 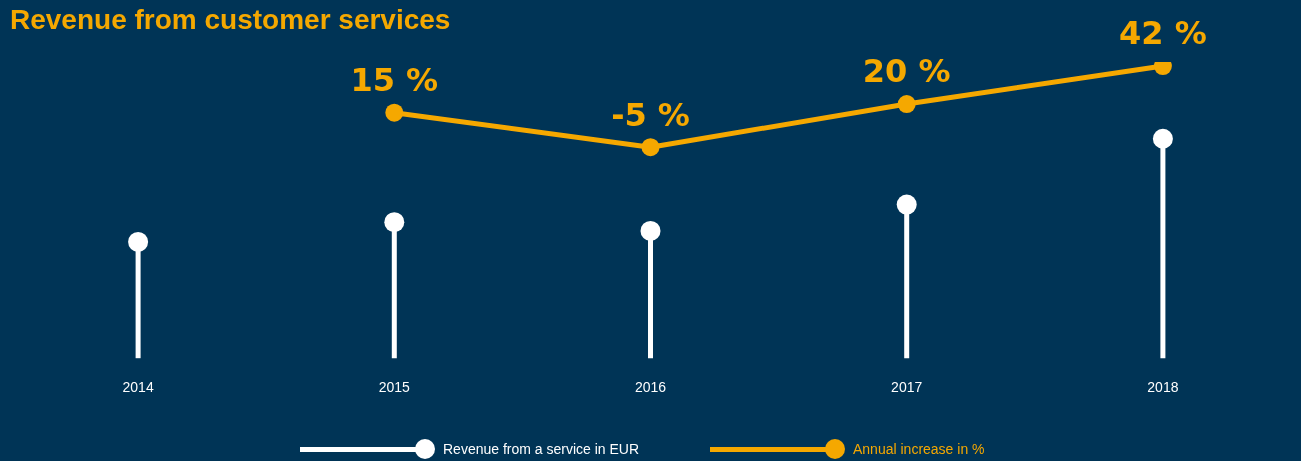 What do you see at coordinates (650, 114) in the screenshot?
I see `data-label: -5 %` at bounding box center [650, 114].